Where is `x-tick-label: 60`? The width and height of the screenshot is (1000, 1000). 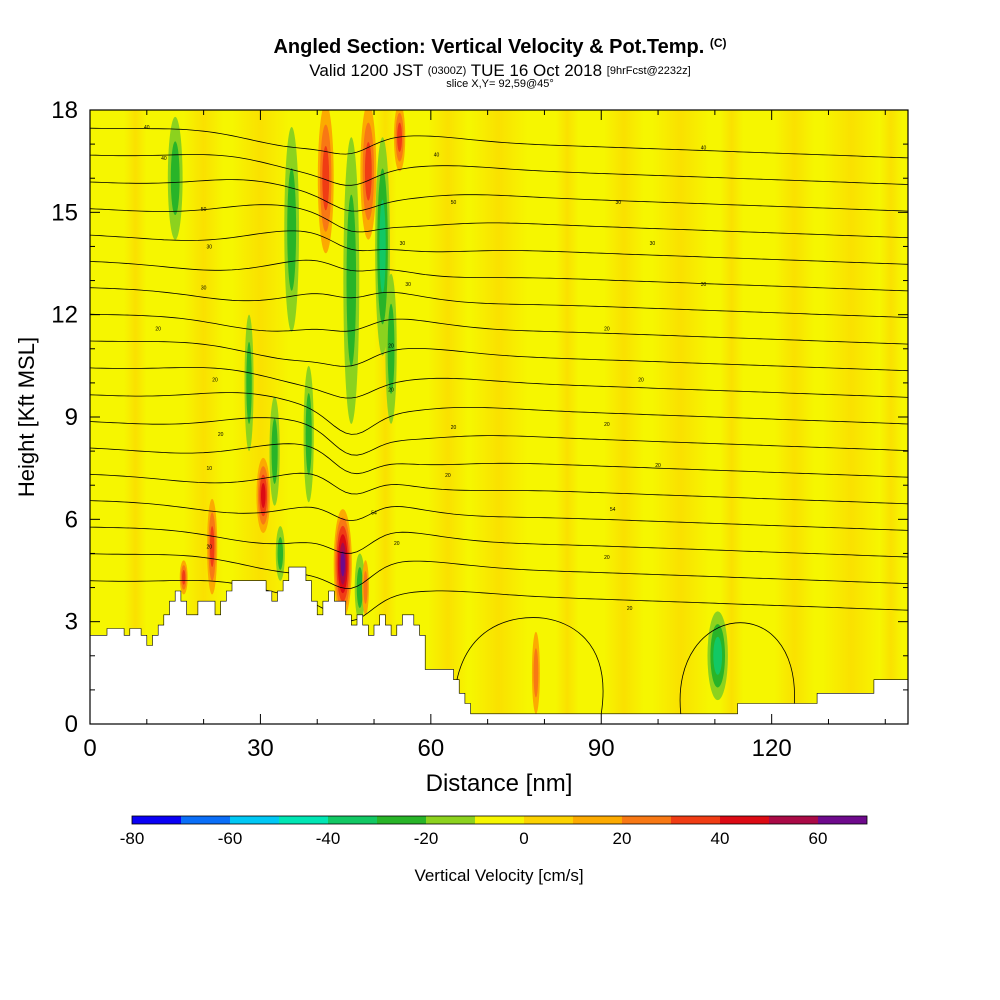 x-tick-label: 60 is located at coordinates (430, 748).